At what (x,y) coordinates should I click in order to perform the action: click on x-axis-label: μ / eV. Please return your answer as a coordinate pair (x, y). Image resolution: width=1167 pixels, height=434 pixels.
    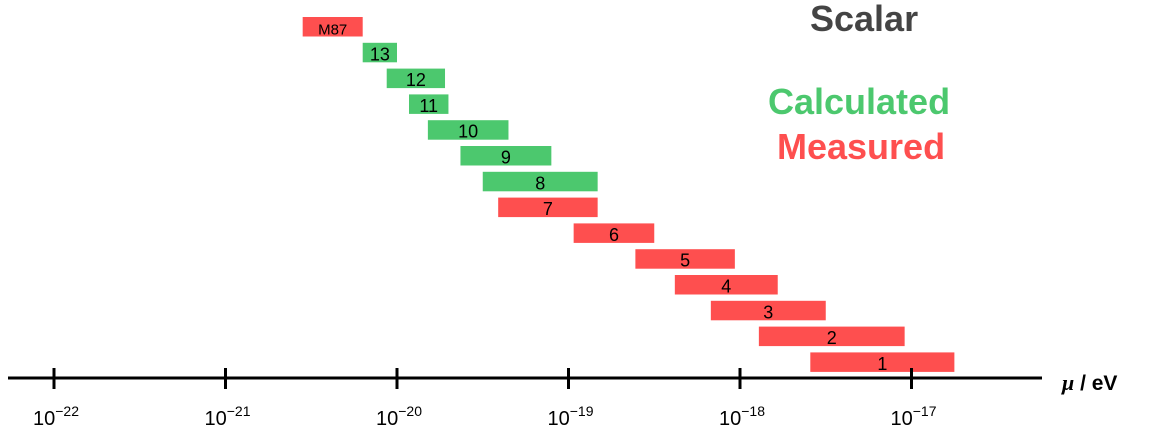
    Looking at the image, I should click on (1089, 383).